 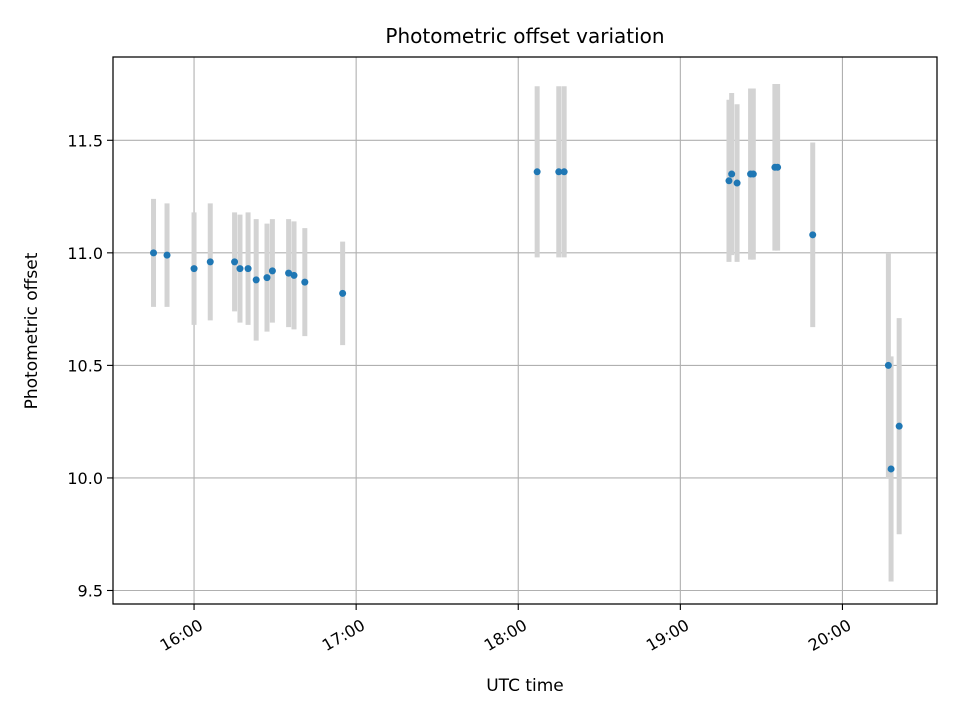 I want to click on y-tick-label: 10.0, so click(x=85, y=478).